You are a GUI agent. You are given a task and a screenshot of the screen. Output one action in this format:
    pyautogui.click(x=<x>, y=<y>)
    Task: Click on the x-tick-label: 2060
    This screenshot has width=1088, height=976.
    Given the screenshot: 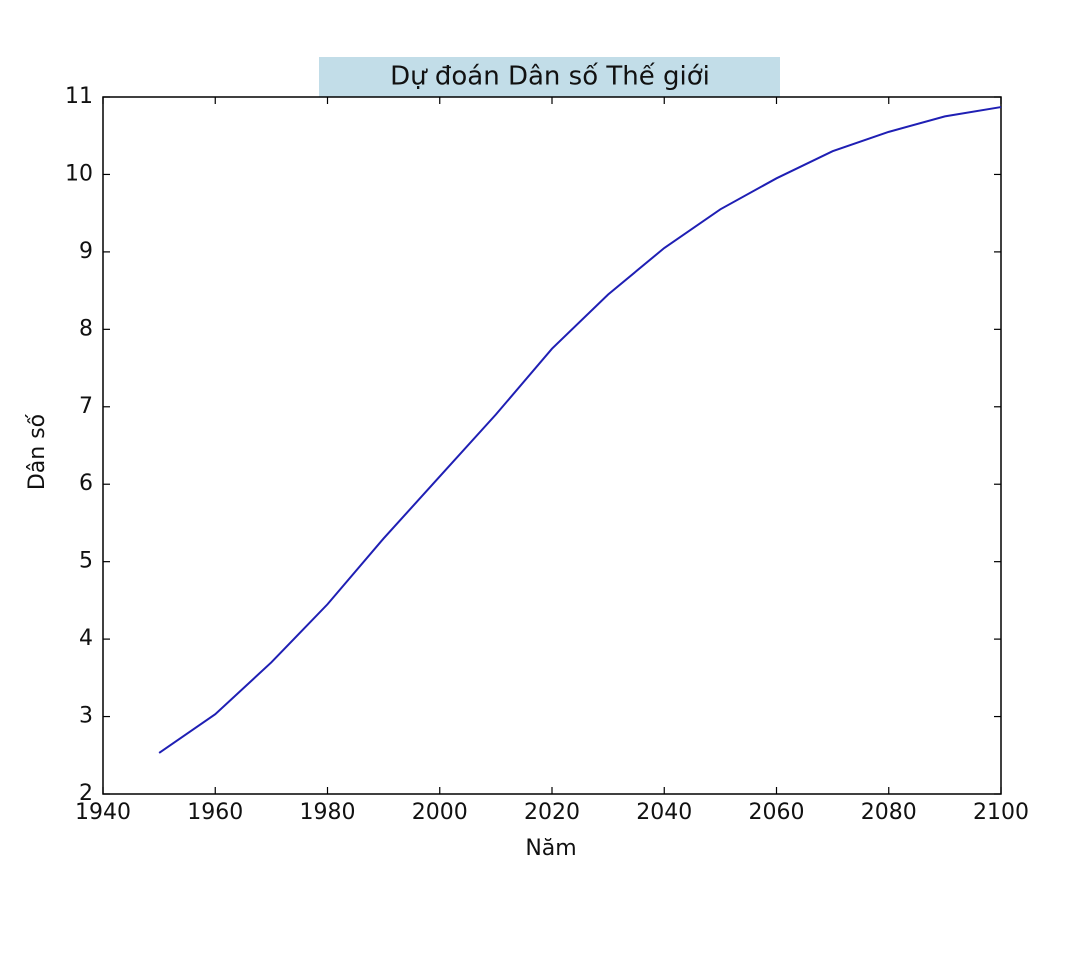 What is the action you would take?
    pyautogui.click(x=777, y=812)
    